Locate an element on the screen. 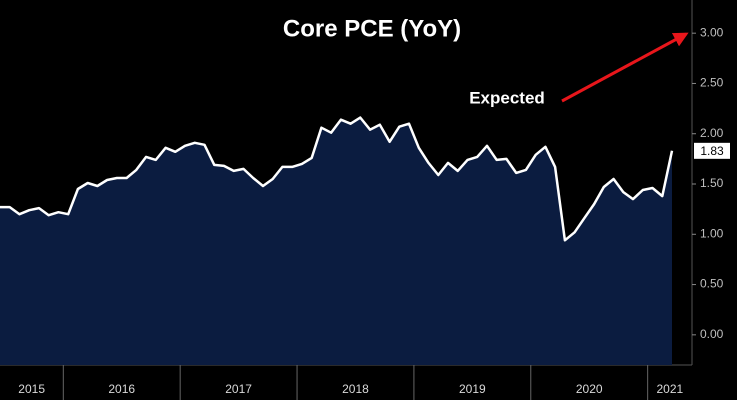 This screenshot has height=400, width=737. y-tick-label: 0.00 is located at coordinates (712, 334).